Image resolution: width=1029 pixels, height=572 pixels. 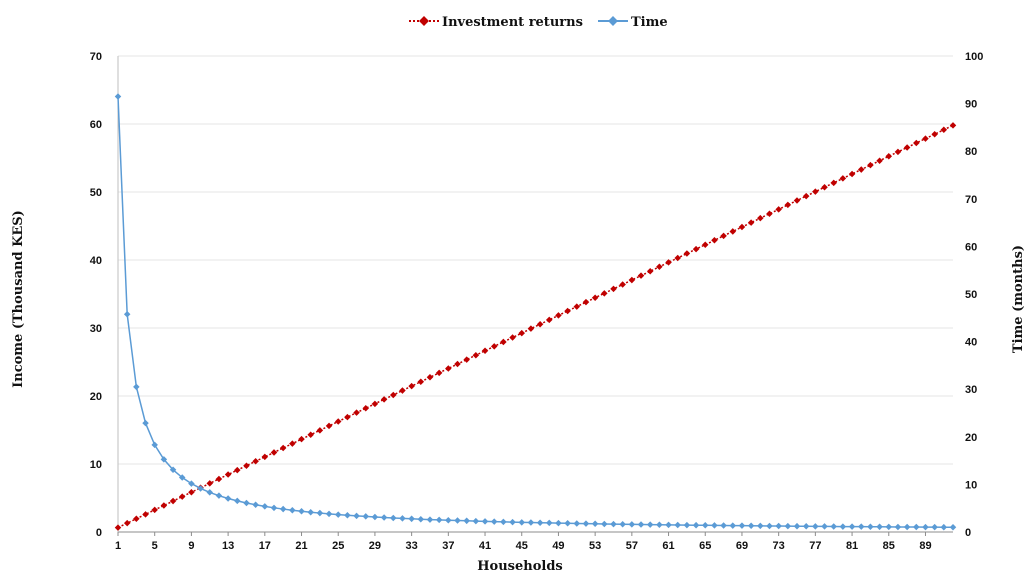 I want to click on x-tick-label: 49, so click(x=558, y=546).